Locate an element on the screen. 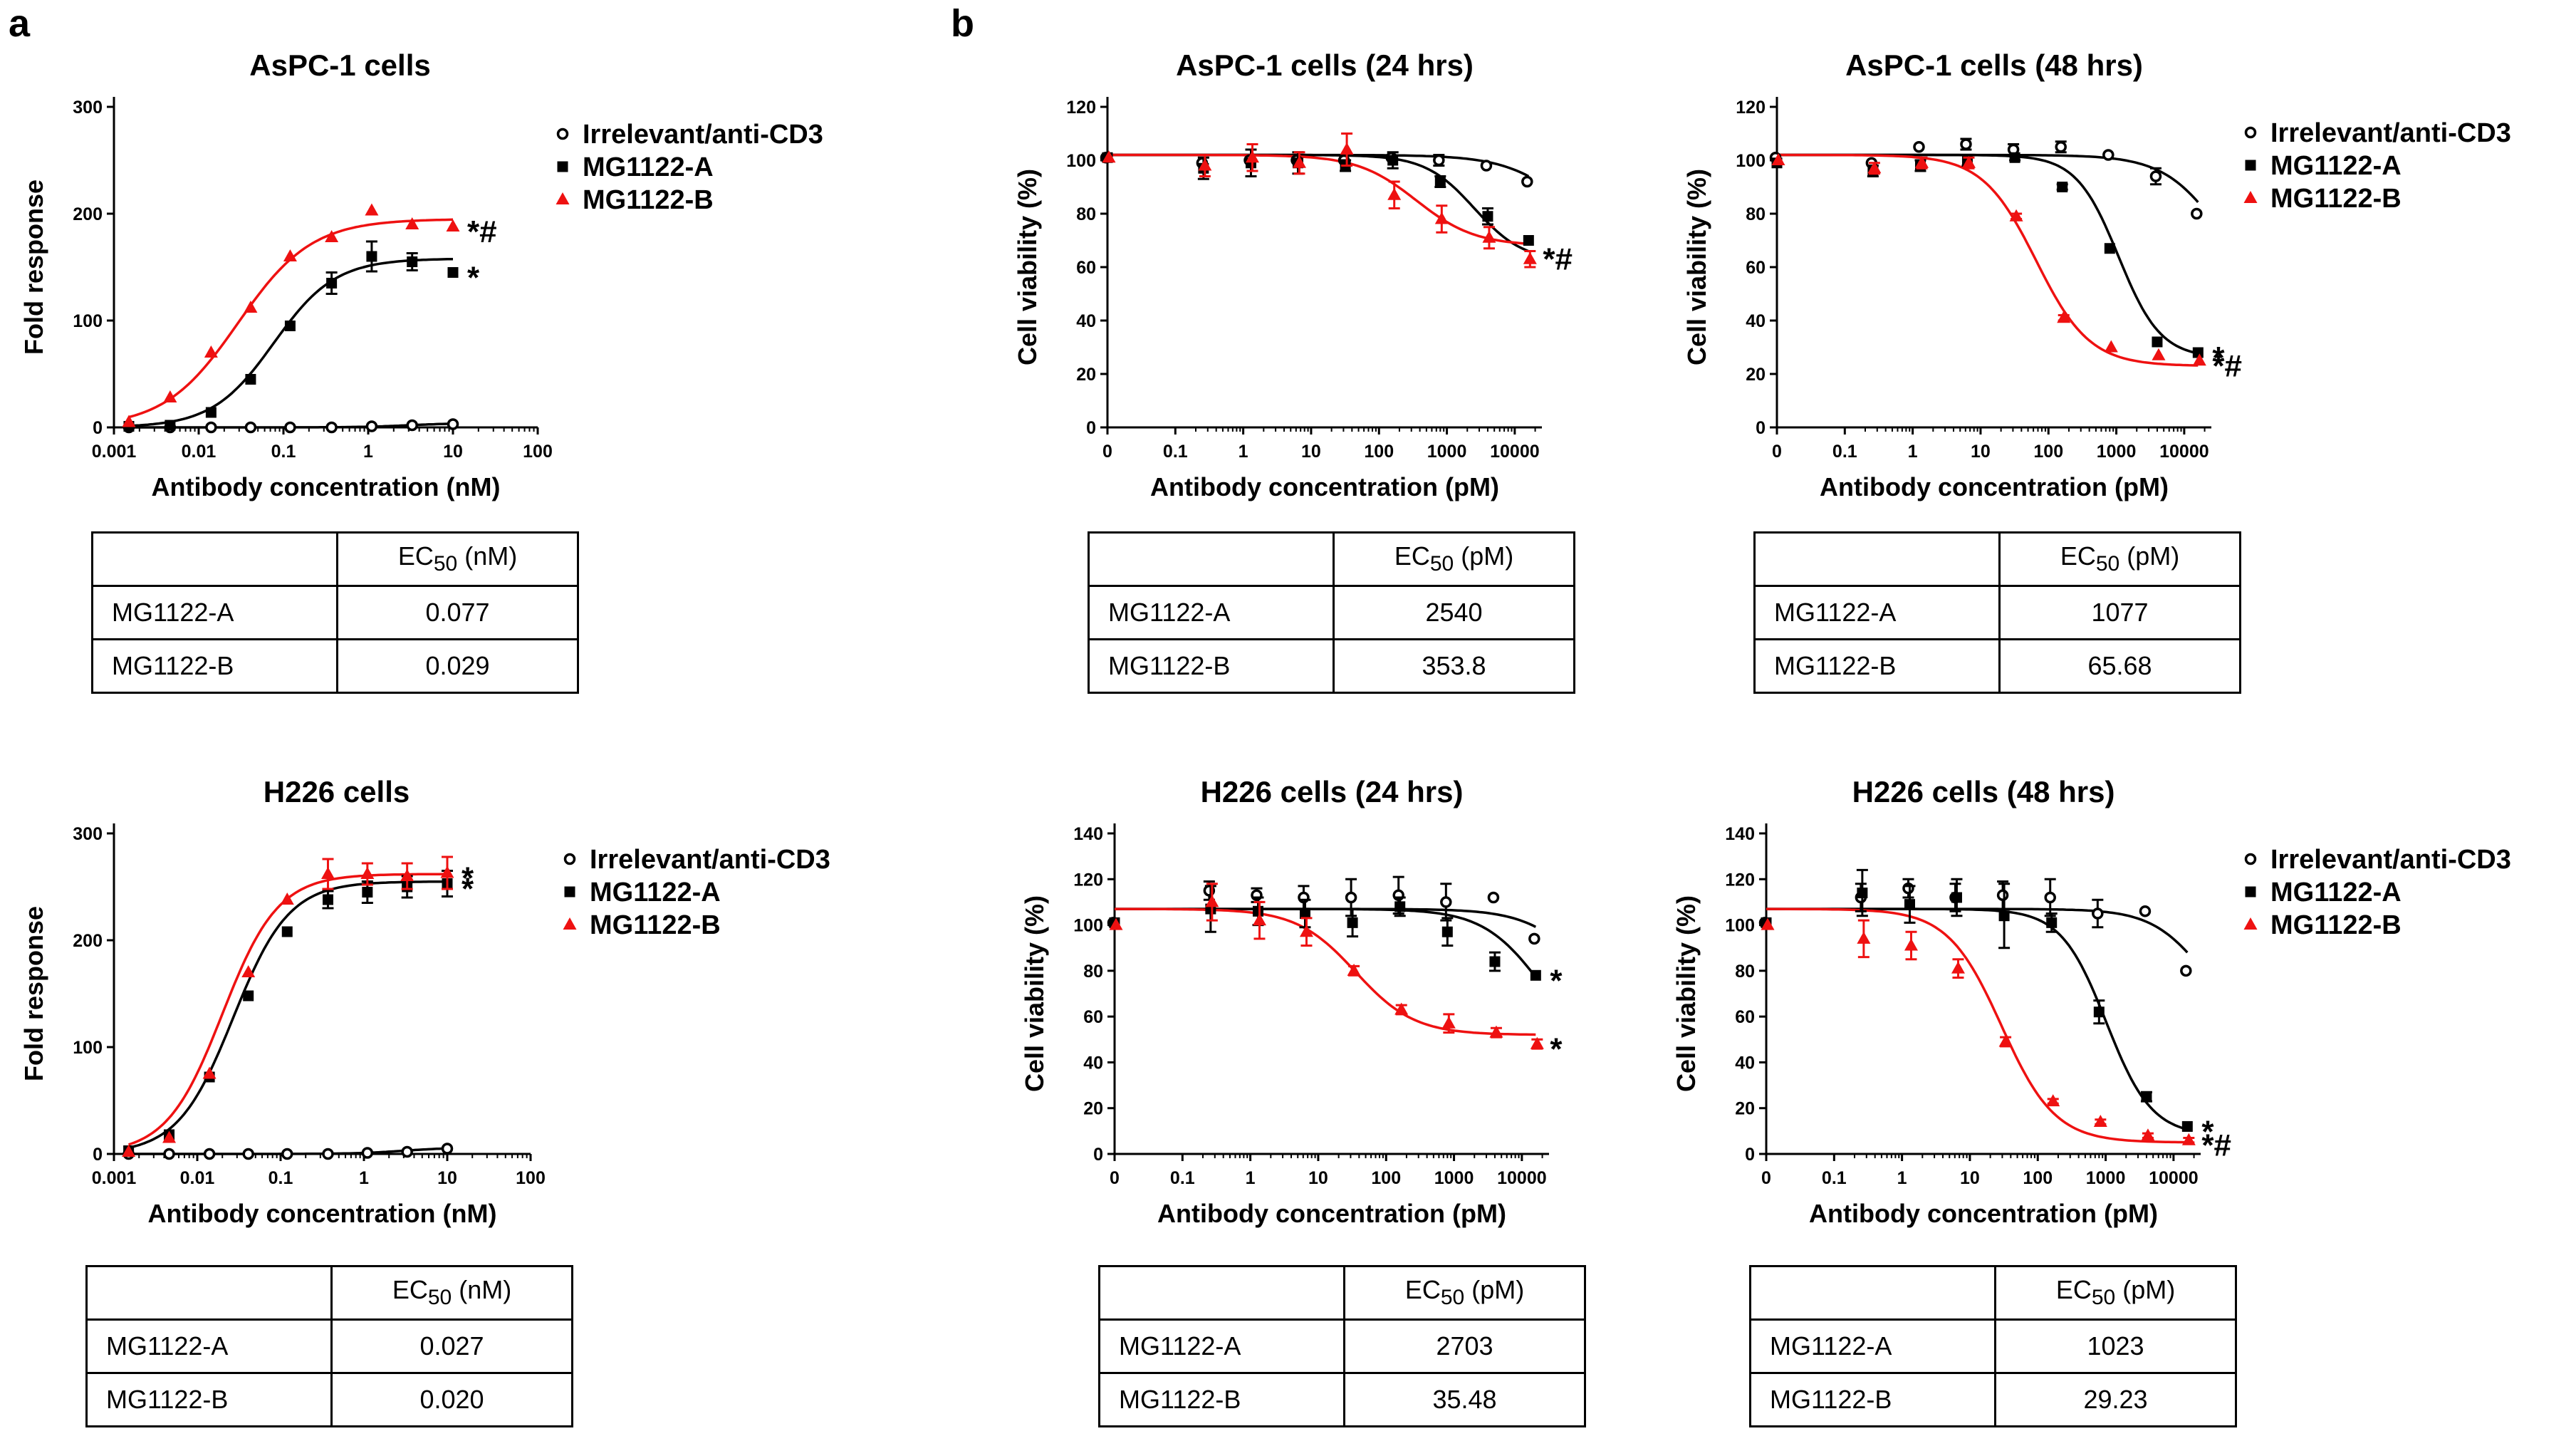 The image size is (2576, 1441). ec50-value: 65.68 is located at coordinates (2119, 666).